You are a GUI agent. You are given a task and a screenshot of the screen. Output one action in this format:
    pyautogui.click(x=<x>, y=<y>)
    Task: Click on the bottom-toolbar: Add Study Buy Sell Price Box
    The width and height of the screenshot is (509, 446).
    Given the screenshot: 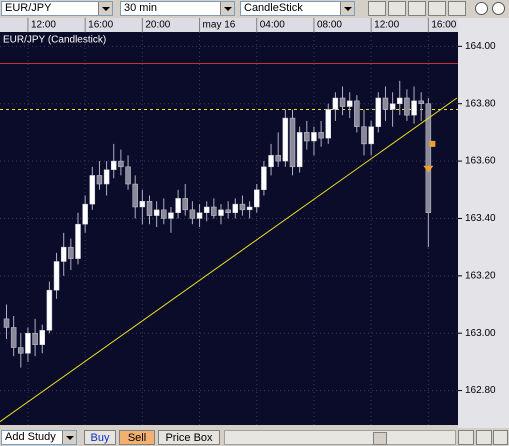 What is the action you would take?
    pyautogui.click(x=254, y=436)
    